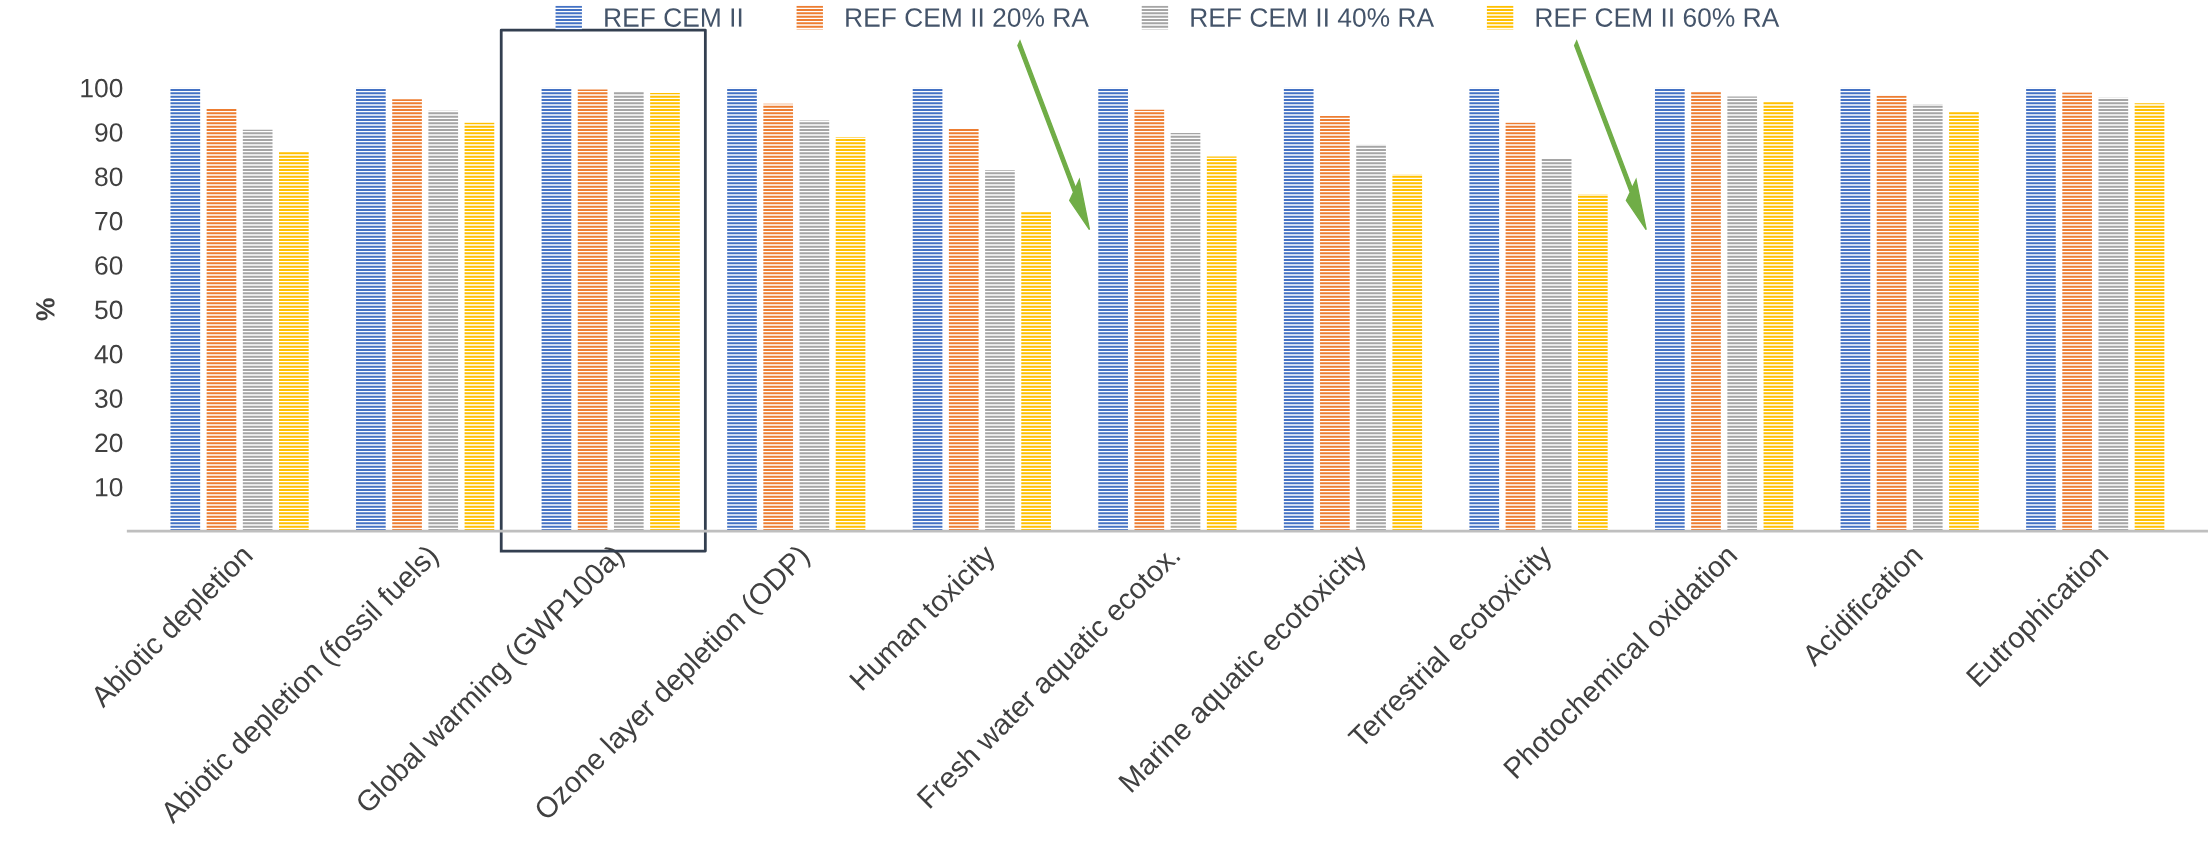  I want to click on y-axis-title: %, so click(45, 309).